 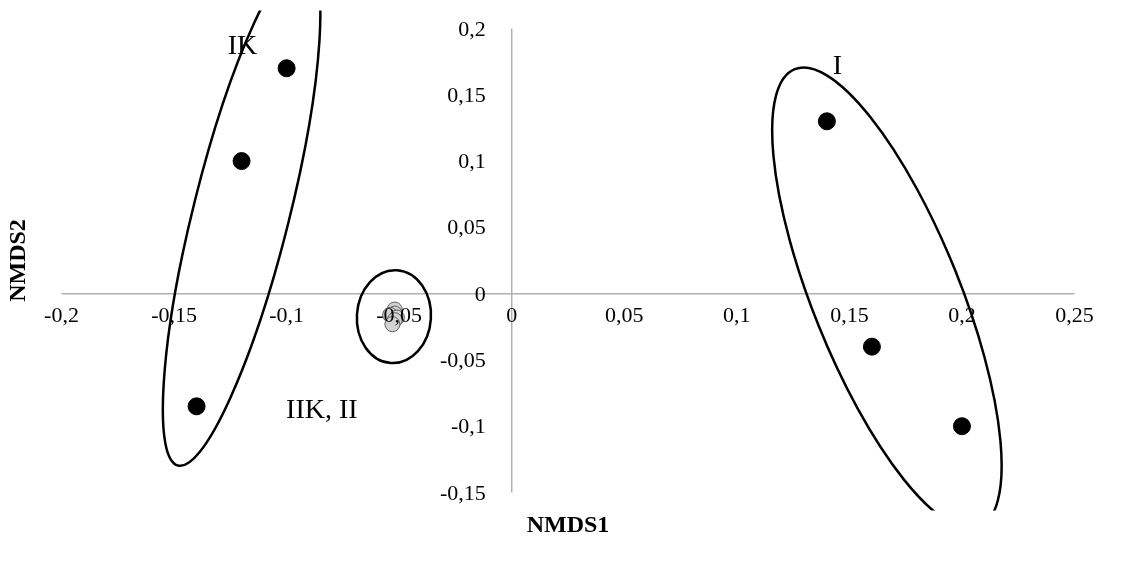 What do you see at coordinates (480, 293) in the screenshot?
I see `y-tick-label: 0` at bounding box center [480, 293].